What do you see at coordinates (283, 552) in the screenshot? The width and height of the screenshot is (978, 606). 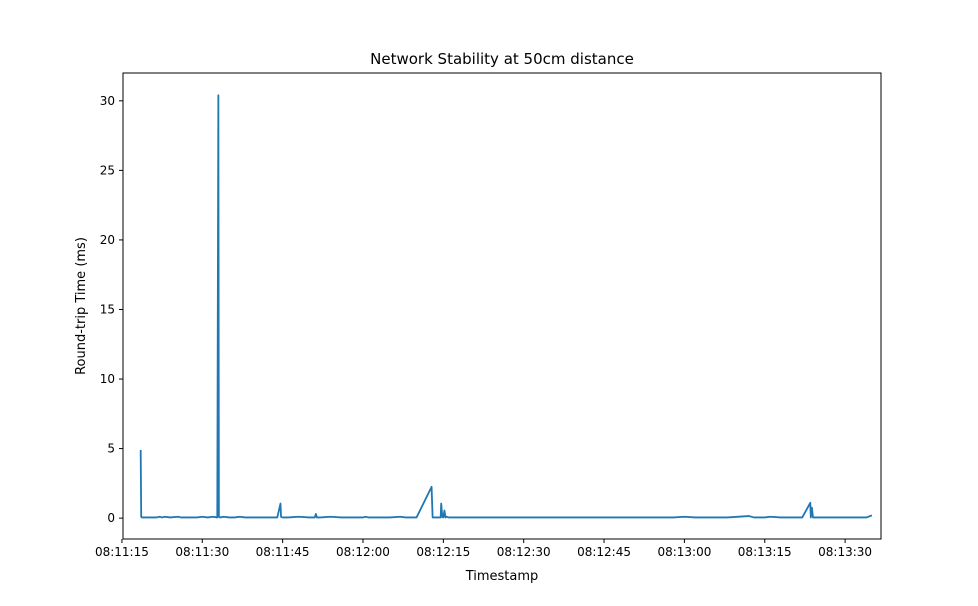 I see `x-tick-label: 08:11:45` at bounding box center [283, 552].